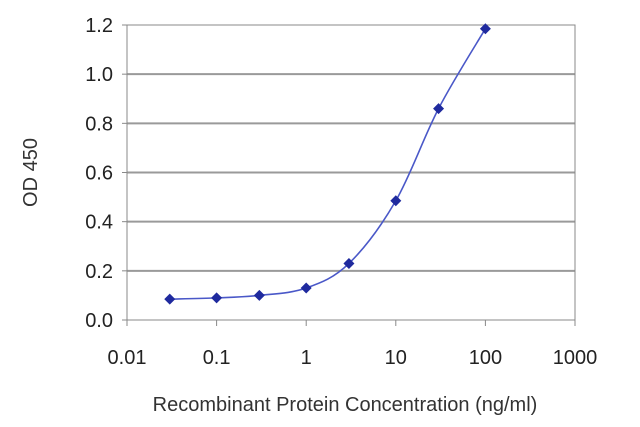 This screenshot has width=640, height=427. What do you see at coordinates (99, 272) in the screenshot?
I see `y-tick-label: 0.2` at bounding box center [99, 272].